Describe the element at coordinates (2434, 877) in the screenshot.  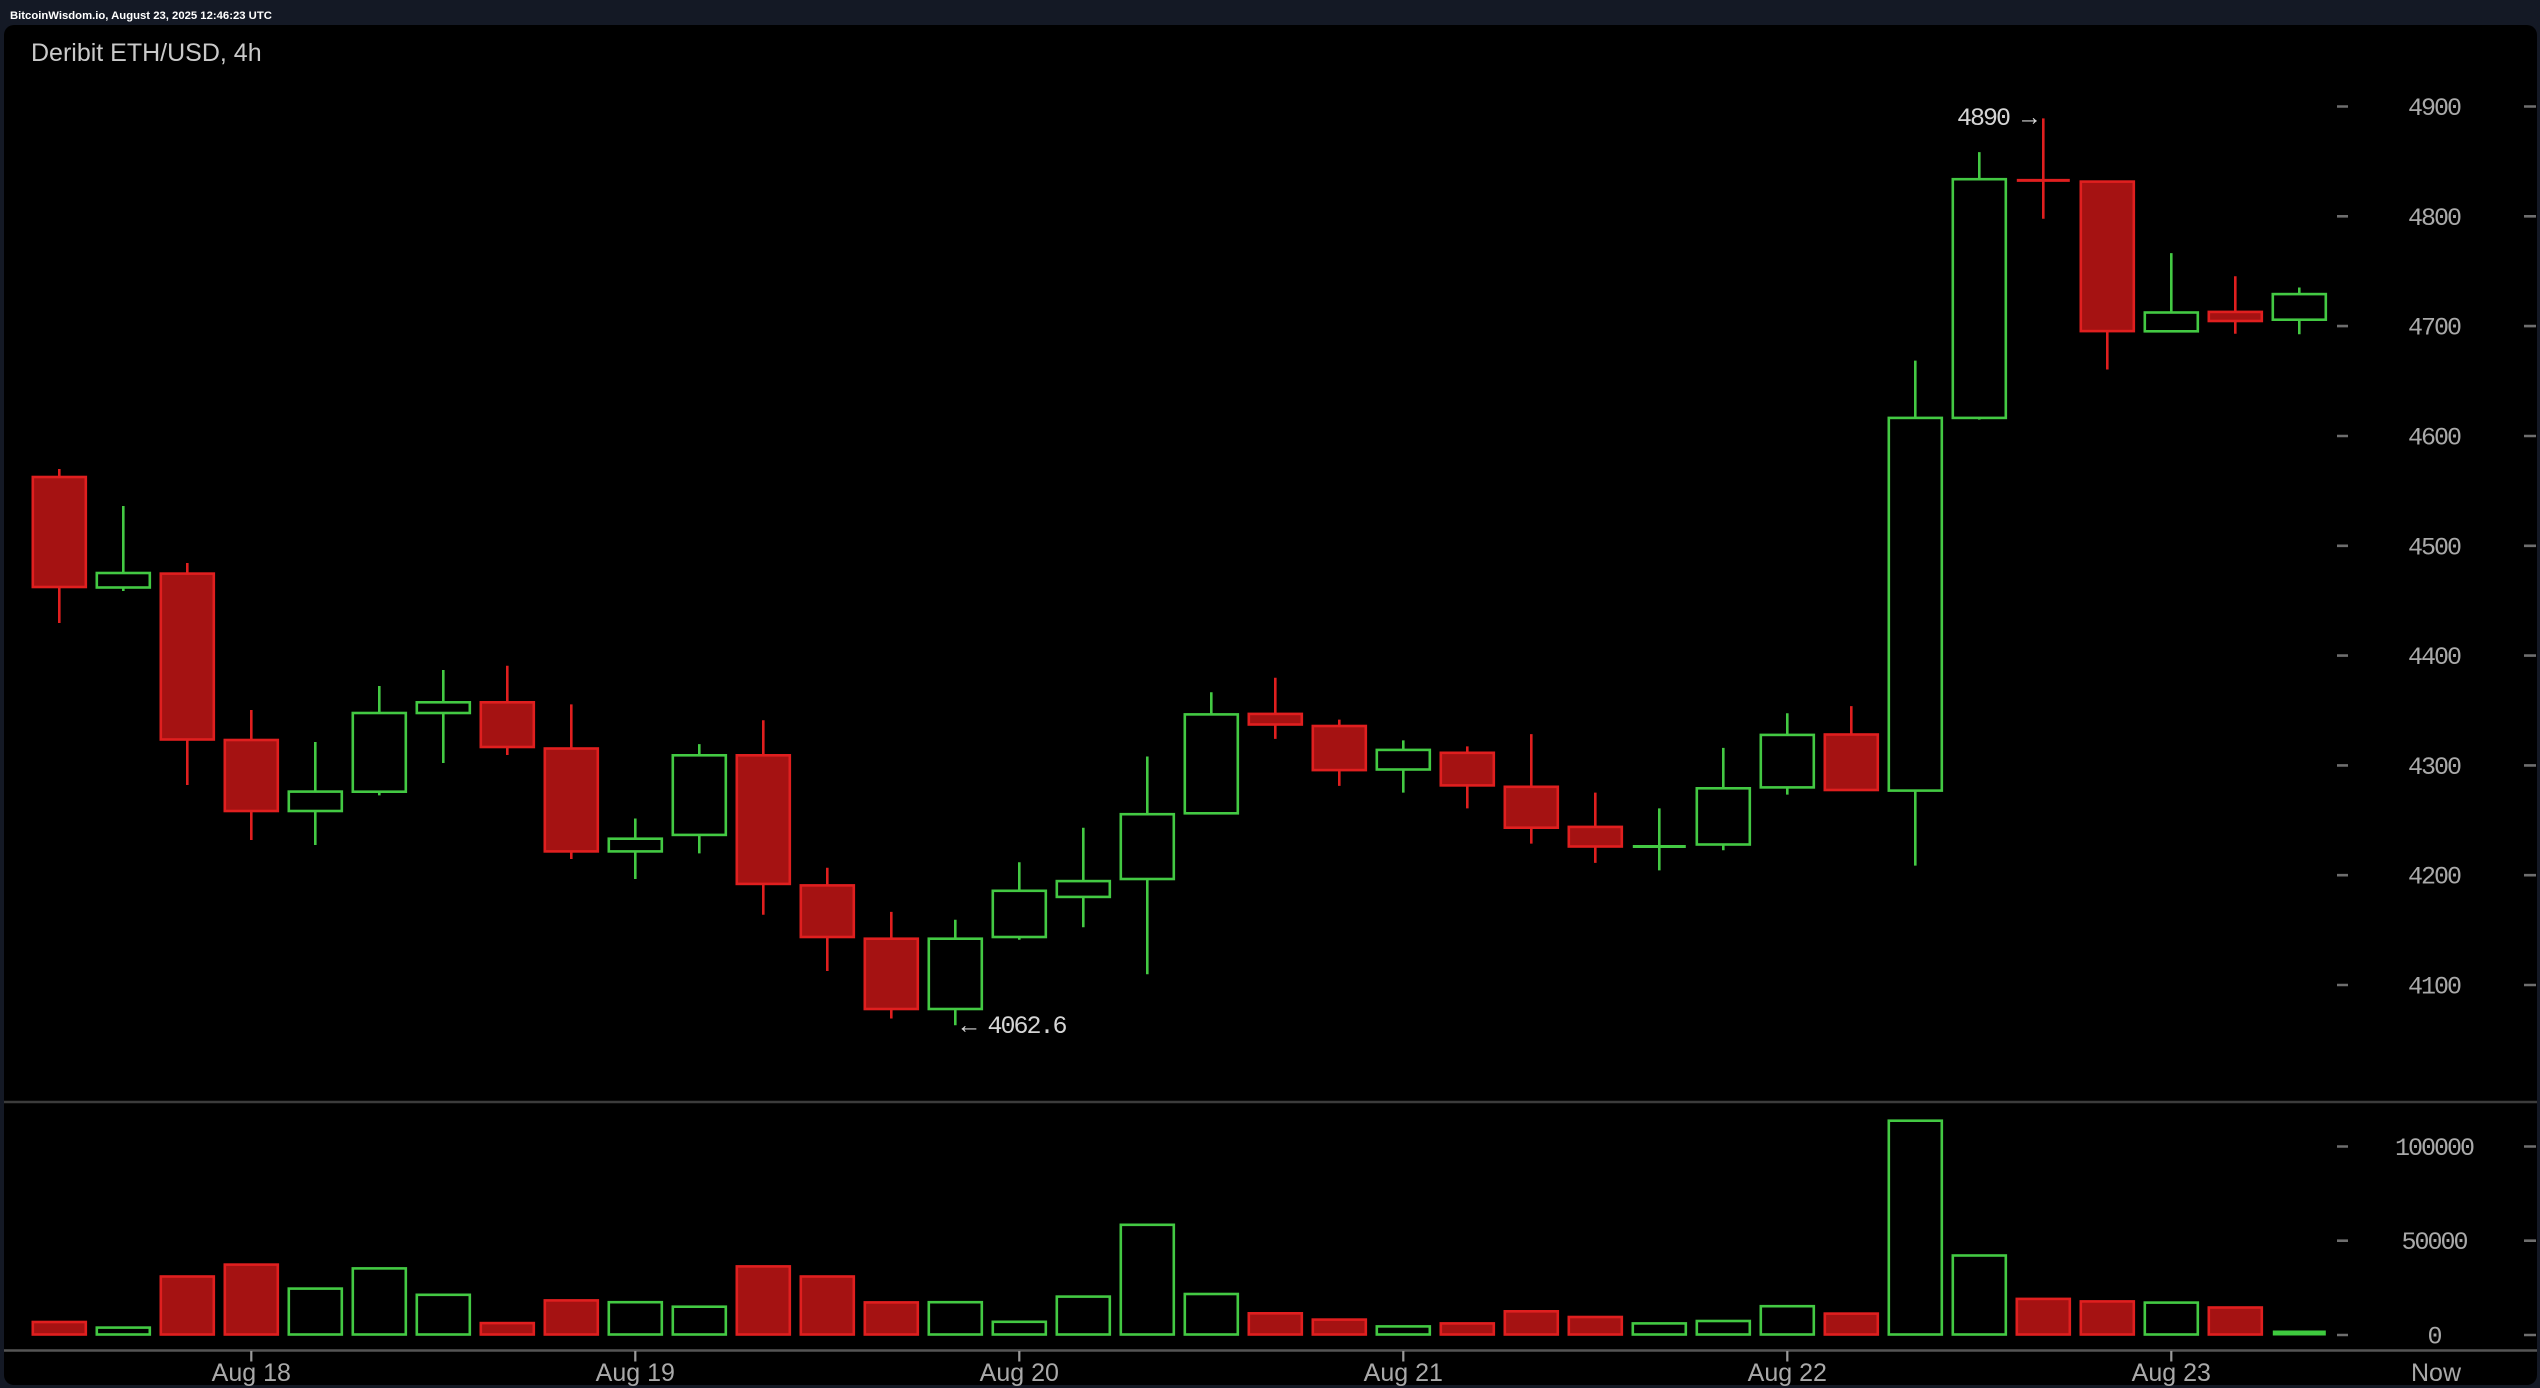
I see `svg-text: 4200` at that location.